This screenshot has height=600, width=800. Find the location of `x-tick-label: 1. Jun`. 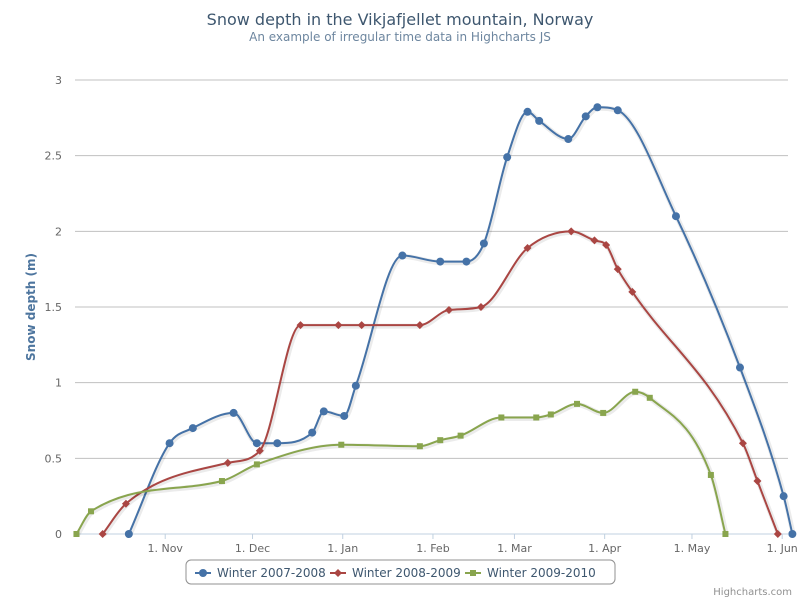

x-tick-label: 1. Jun is located at coordinates (782, 548).